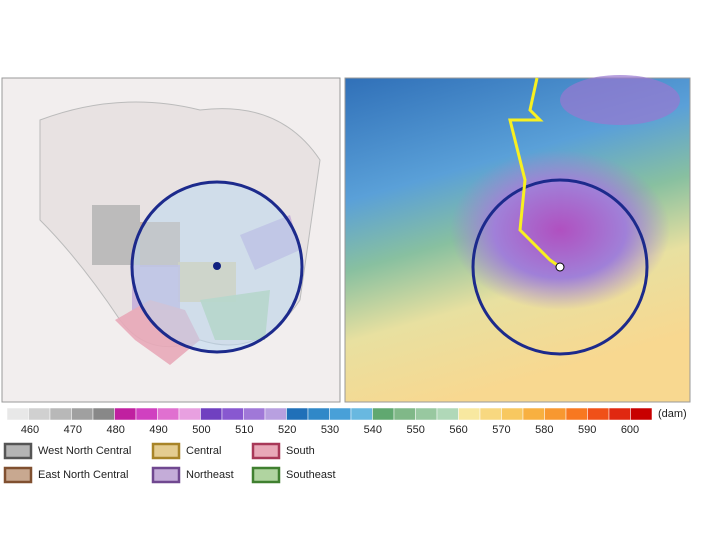 The height and width of the screenshot is (540, 720). Describe the element at coordinates (416, 430) in the screenshot. I see `colorbar-tick-label: 550` at that location.